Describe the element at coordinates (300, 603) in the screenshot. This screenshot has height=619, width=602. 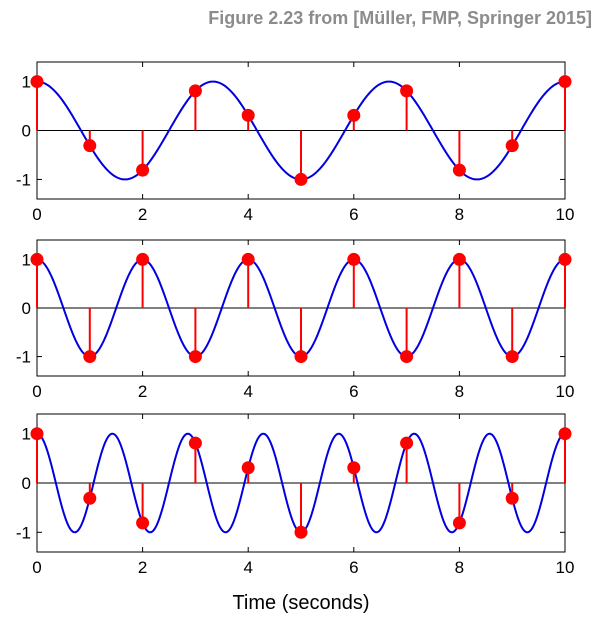
I see `x-axis-label: Time (seconds)` at that location.